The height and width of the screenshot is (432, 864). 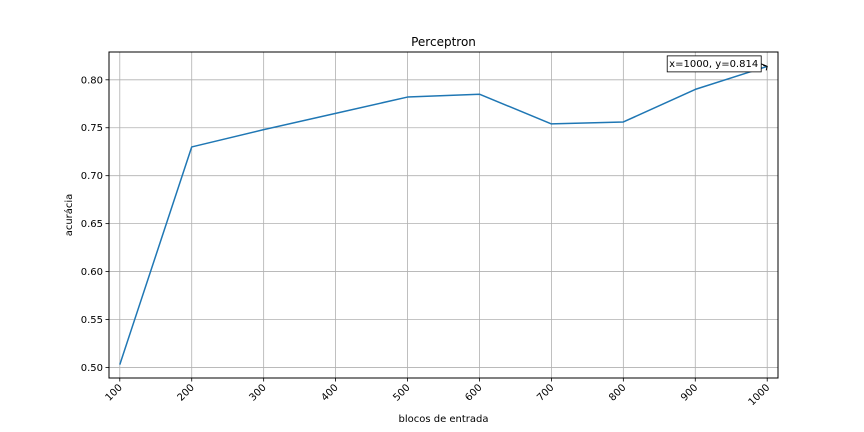 I want to click on annotation-arrow, so click(x=764, y=67).